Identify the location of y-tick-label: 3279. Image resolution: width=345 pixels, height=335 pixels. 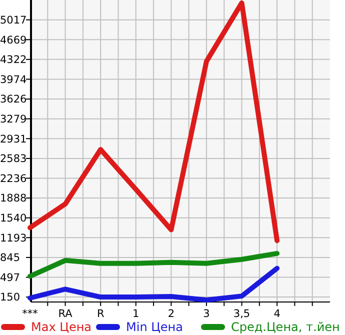
(13, 119).